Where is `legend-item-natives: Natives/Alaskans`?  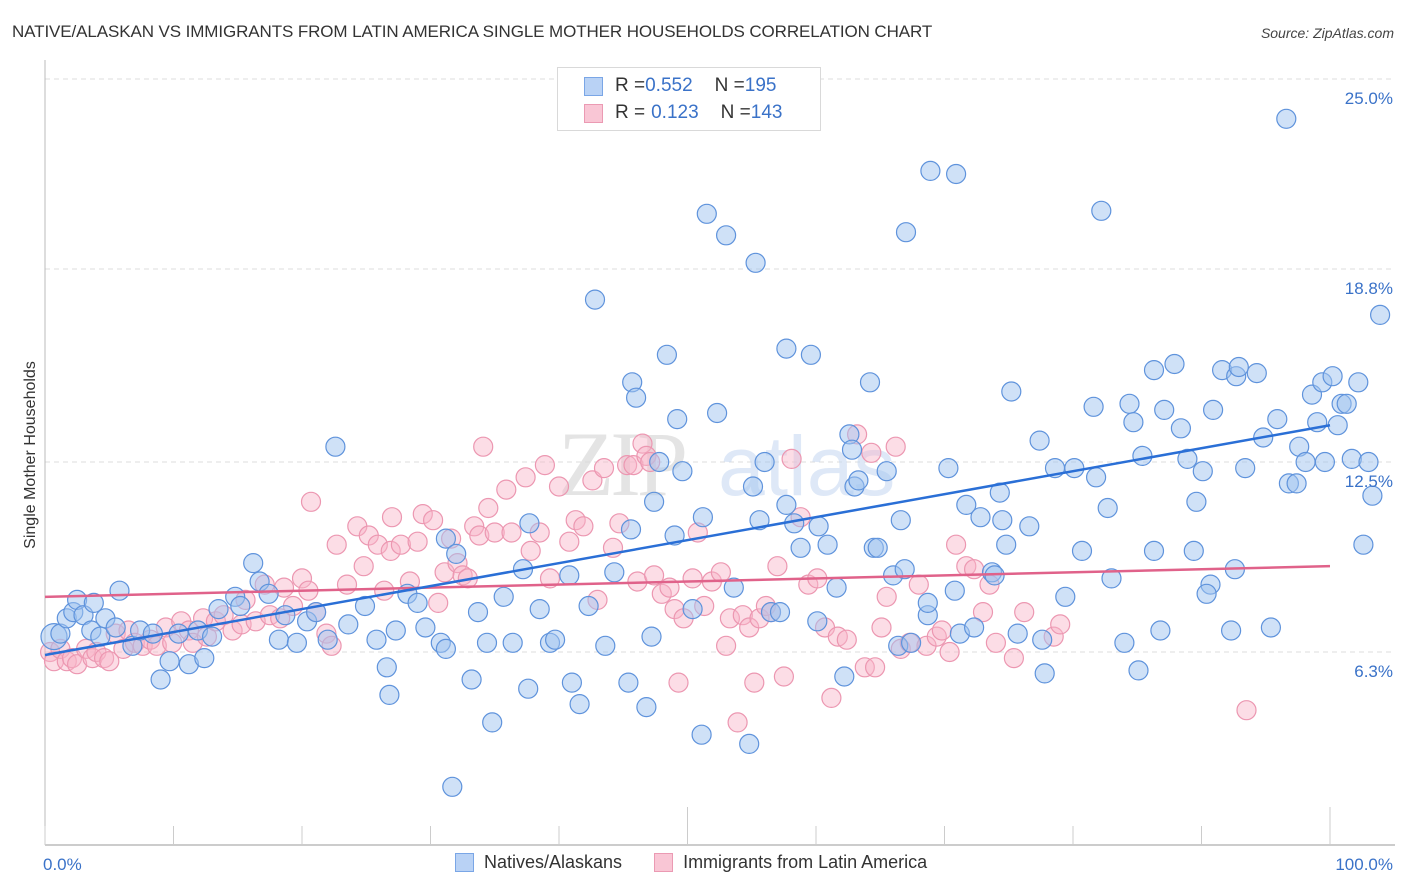
legend-item-natives: Natives/Alaskans is located at coordinates (538, 862).